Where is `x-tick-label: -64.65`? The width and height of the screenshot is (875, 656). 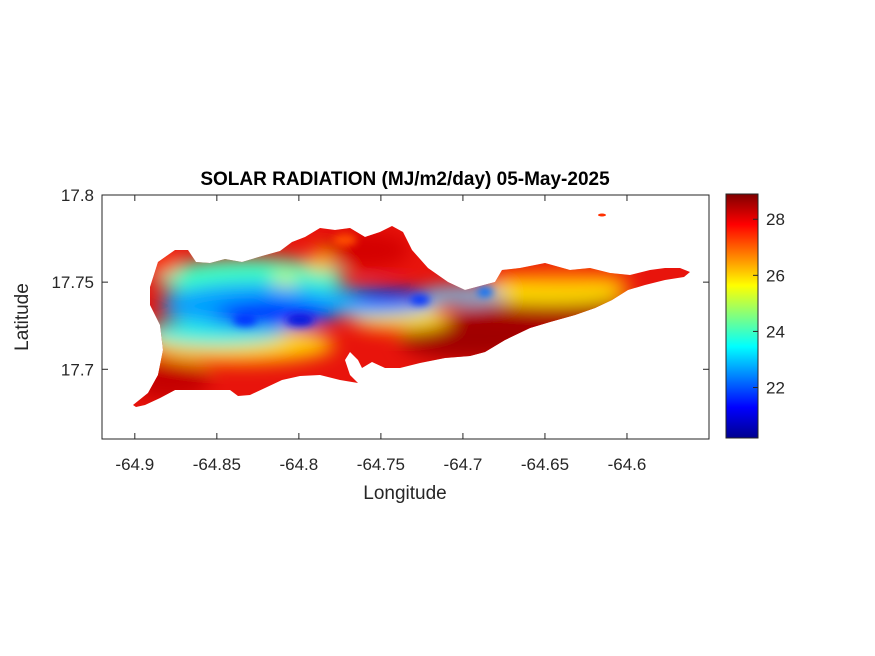
x-tick-label: -64.65 is located at coordinates (545, 464).